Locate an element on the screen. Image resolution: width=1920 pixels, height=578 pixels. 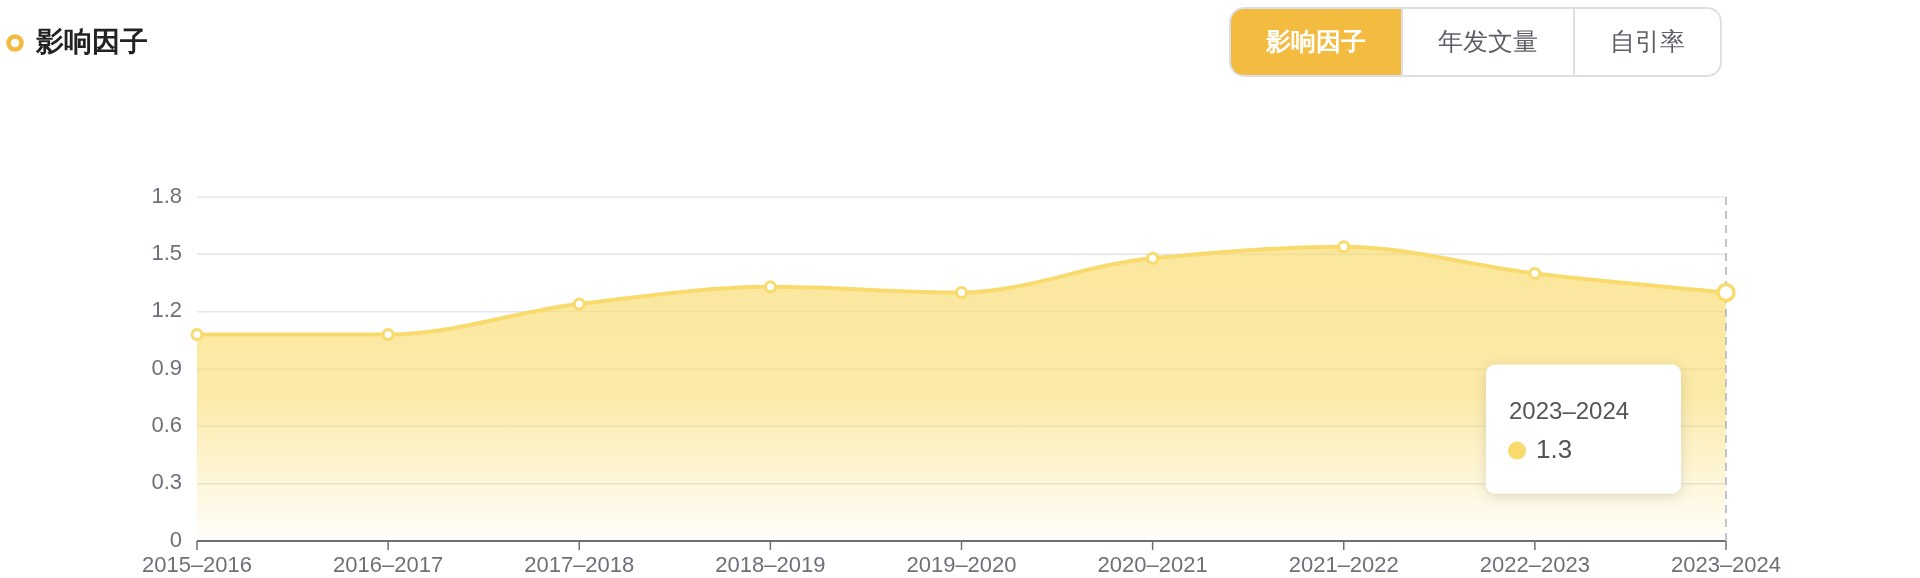
x-tick-label: 2023–2024 is located at coordinates (1726, 564).